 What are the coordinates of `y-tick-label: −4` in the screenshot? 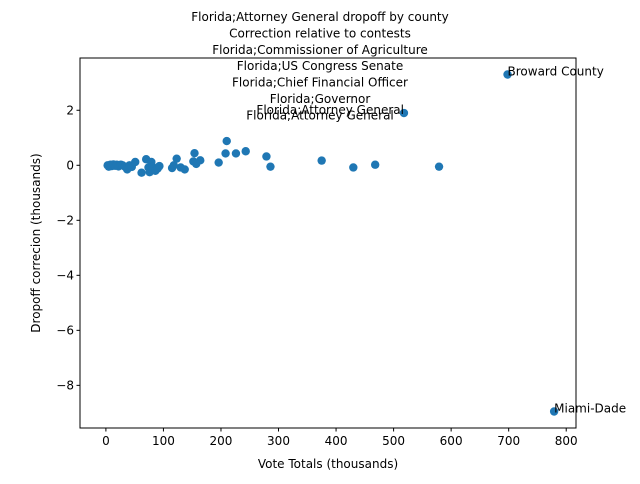 It's located at (65, 275).